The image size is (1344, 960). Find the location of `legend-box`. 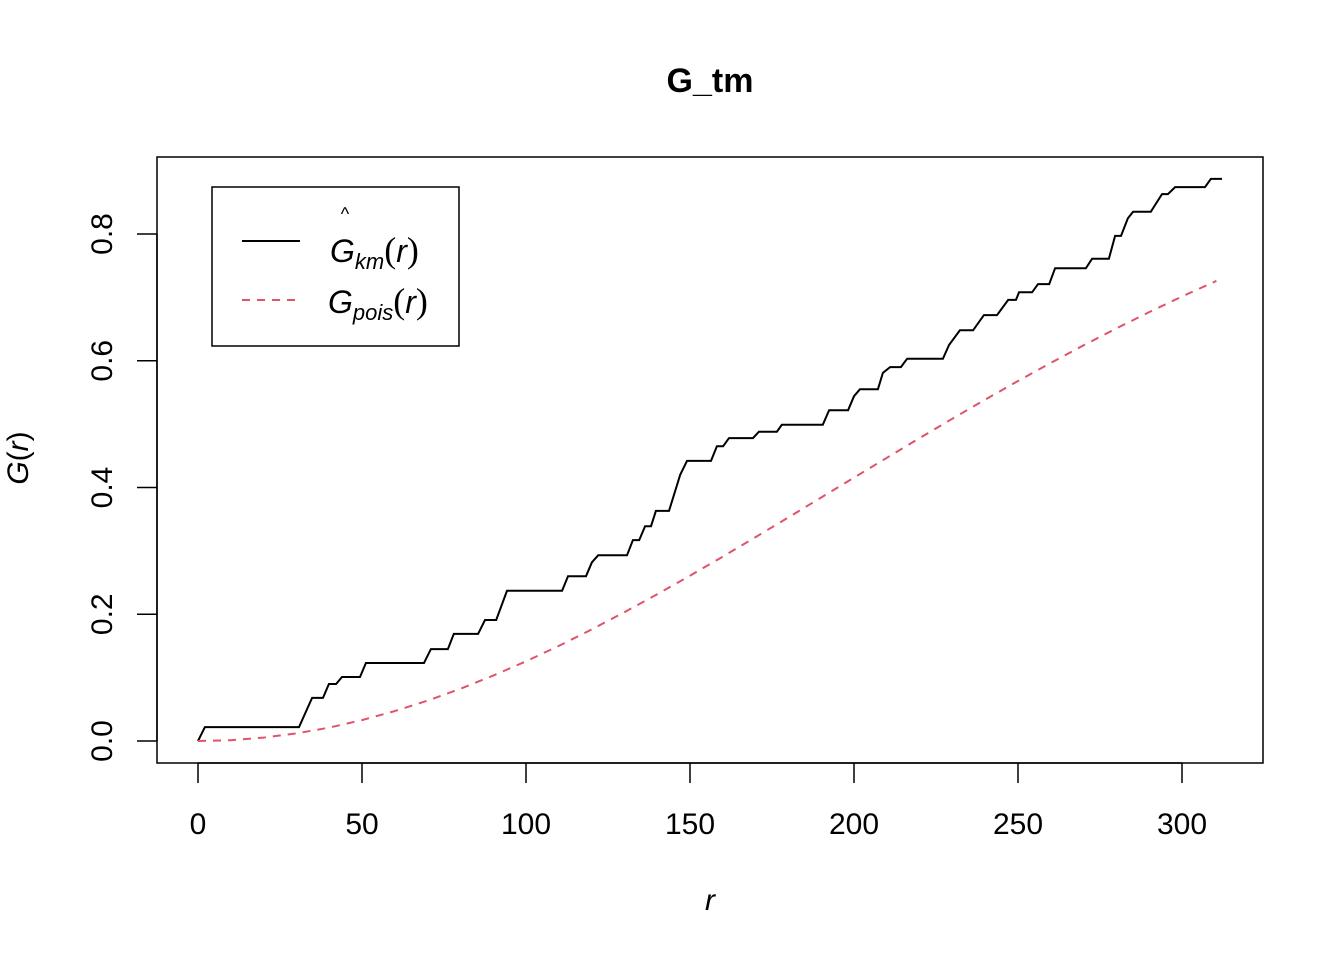

legend-box is located at coordinates (335, 266).